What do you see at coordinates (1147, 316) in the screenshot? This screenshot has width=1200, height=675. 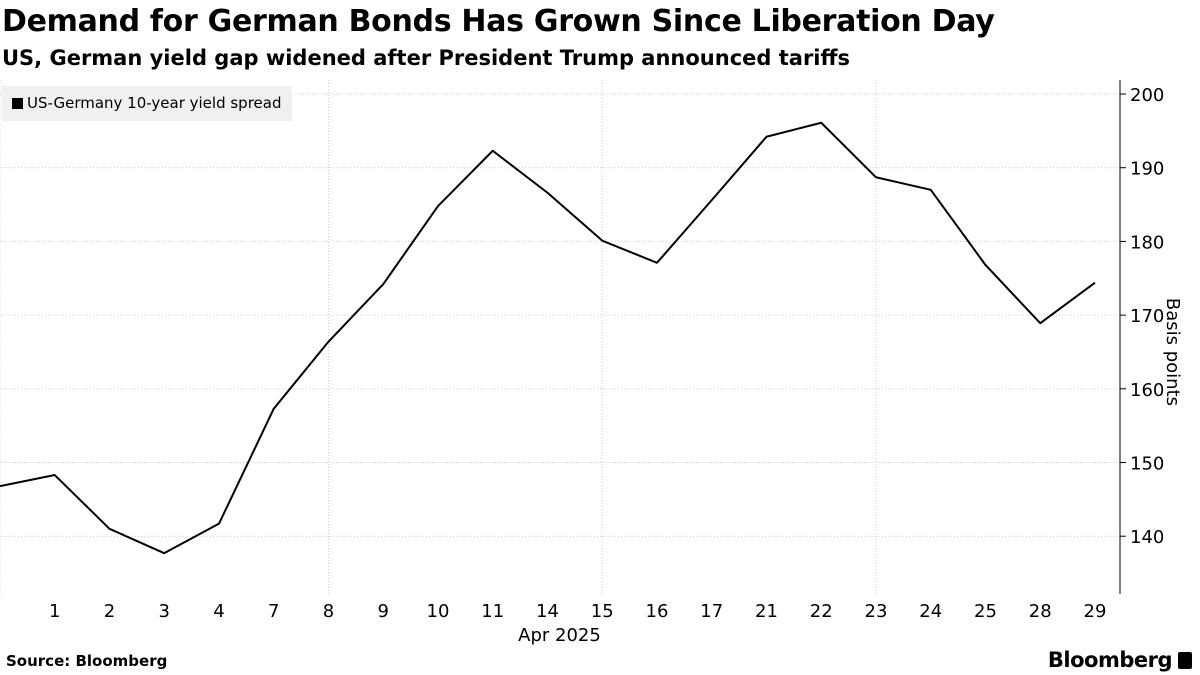 I see `y-tick-label: 170` at bounding box center [1147, 316].